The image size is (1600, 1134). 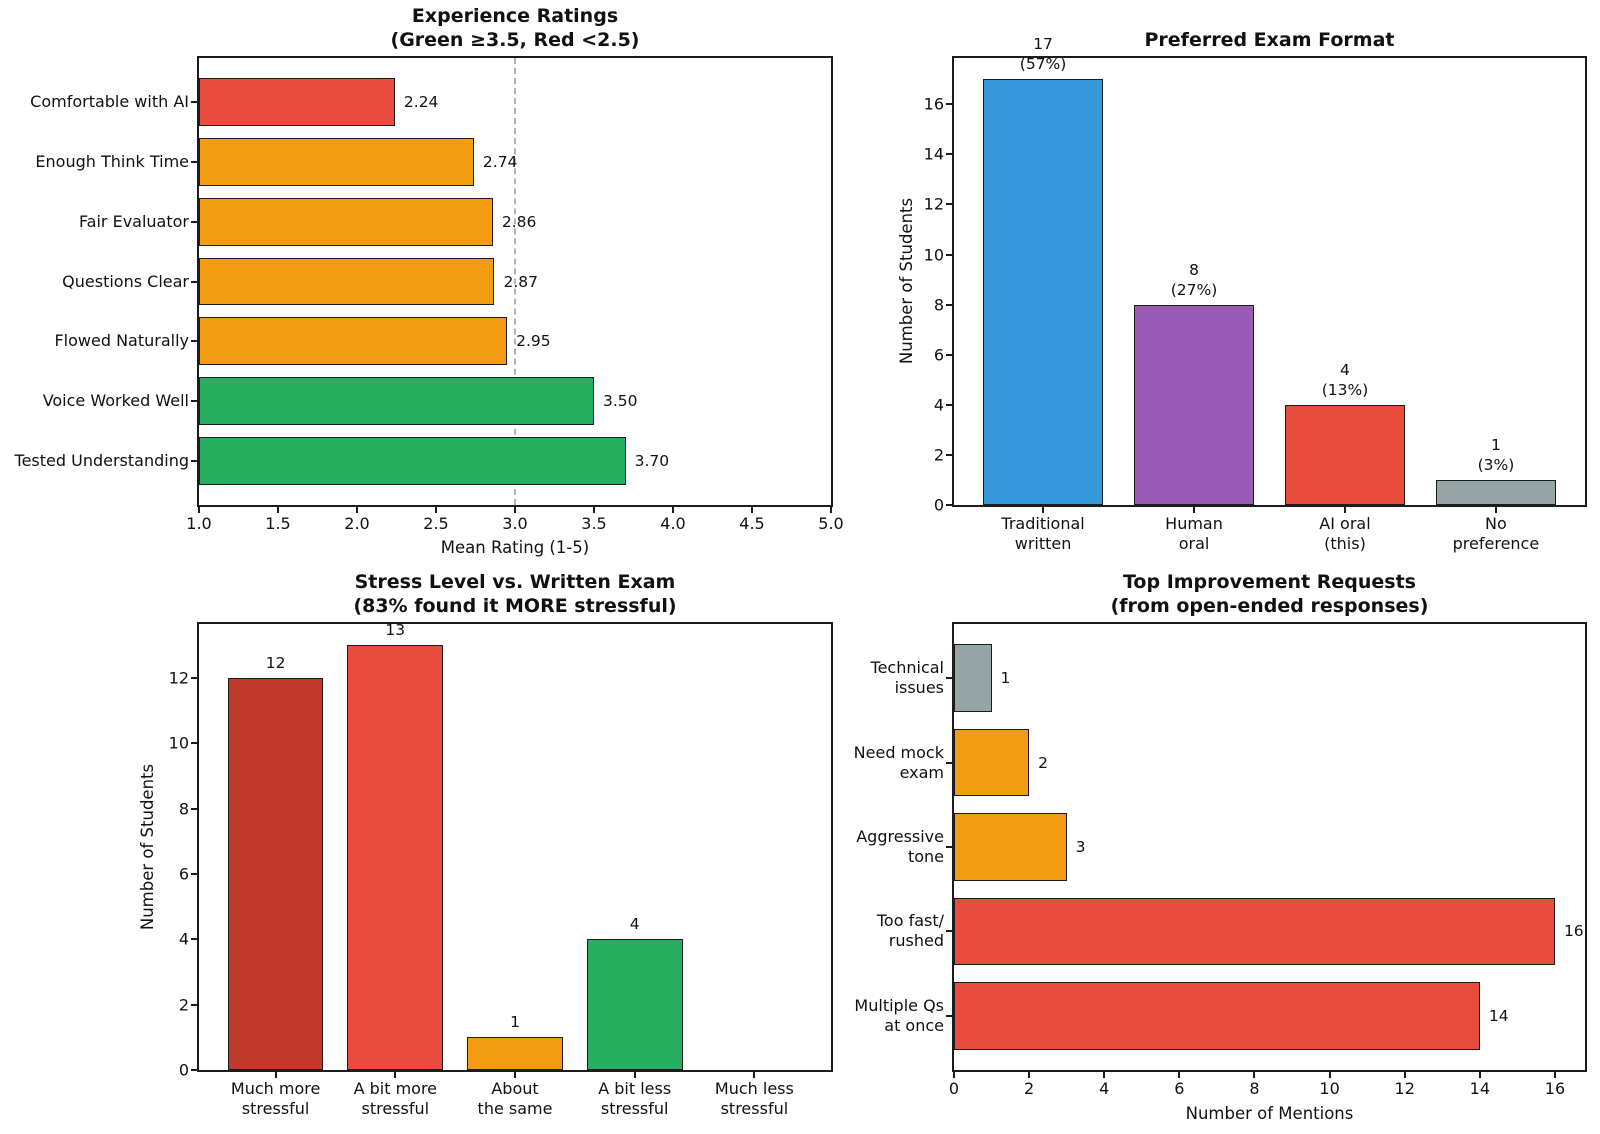 I want to click on axis-tick-label: 1.5, so click(x=278, y=523).